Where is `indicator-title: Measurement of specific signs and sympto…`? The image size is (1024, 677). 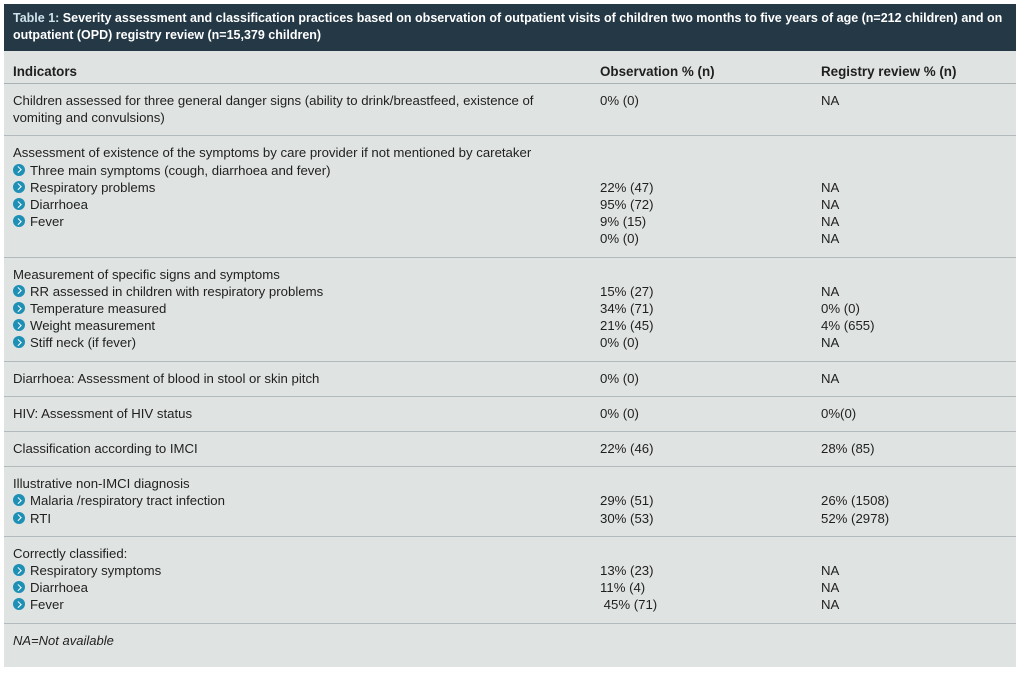
indicator-title: Measurement of specific signs and sympto… is located at coordinates (146, 274).